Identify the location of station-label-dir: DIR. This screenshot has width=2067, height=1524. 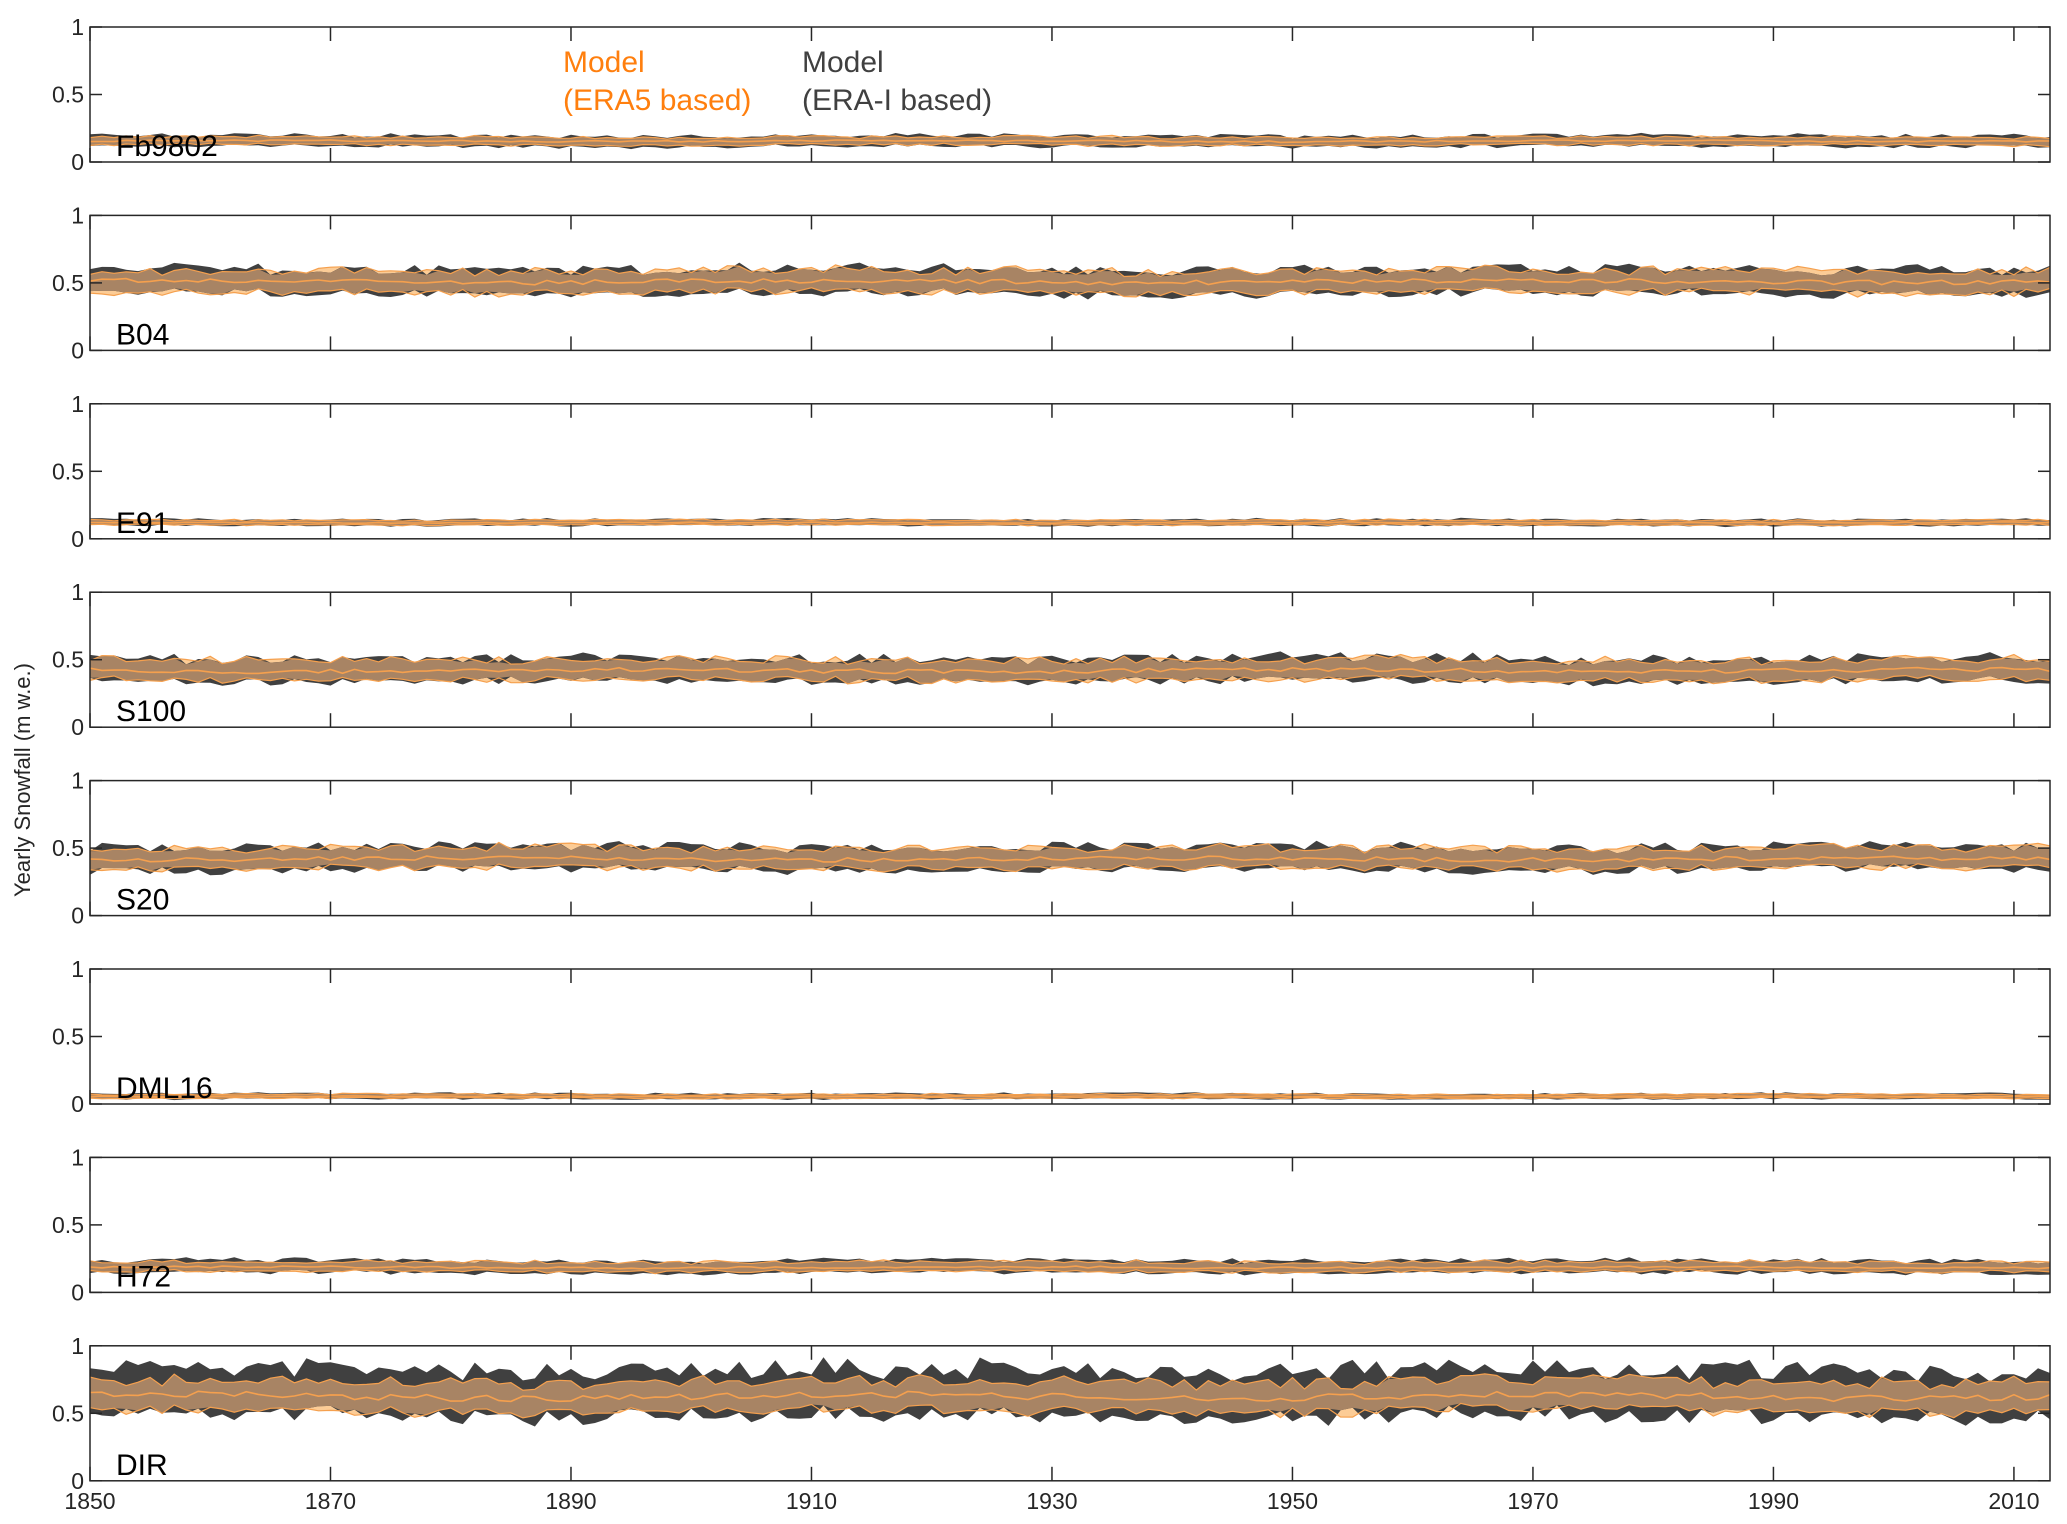
(142, 1465).